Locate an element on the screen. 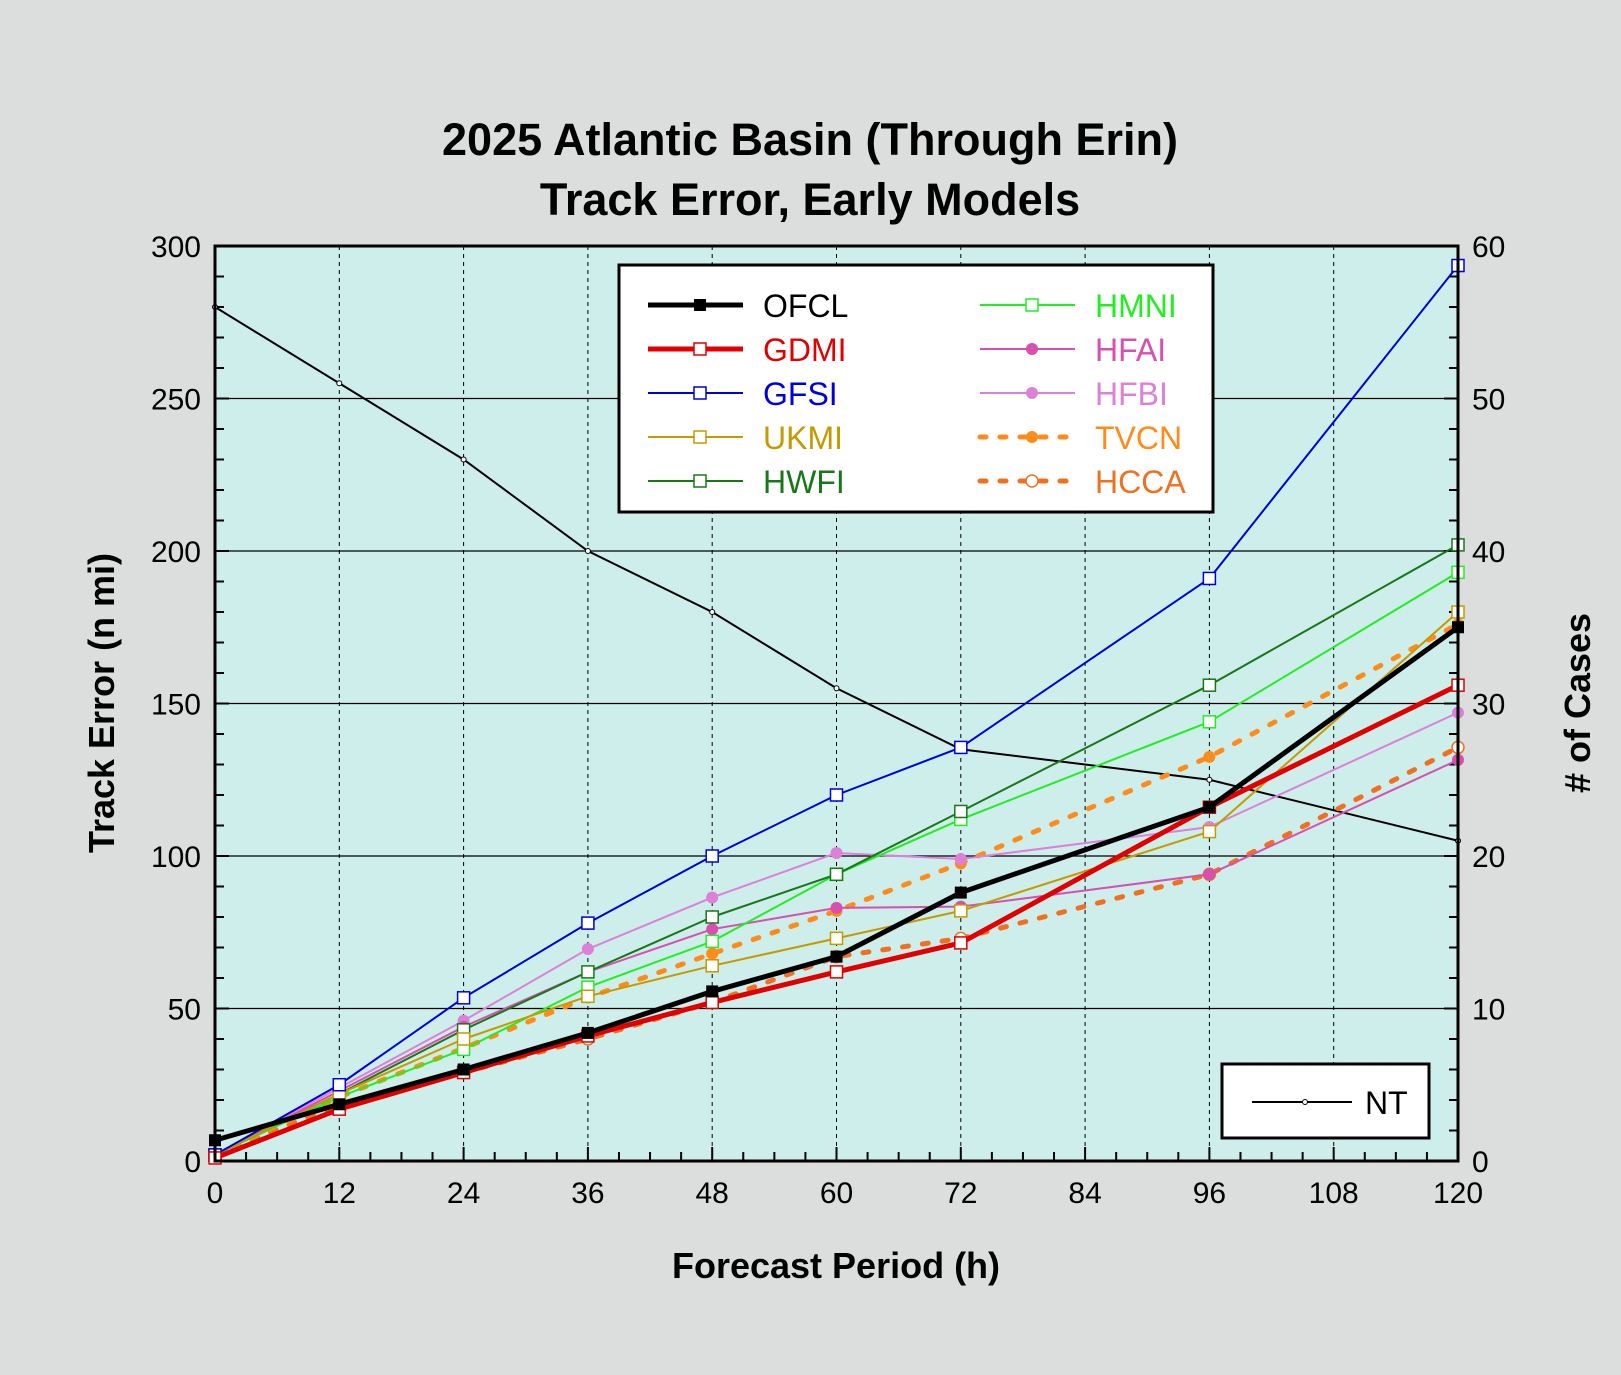 This screenshot has height=1375, width=1621. legend-marker-ukmi is located at coordinates (700, 437).